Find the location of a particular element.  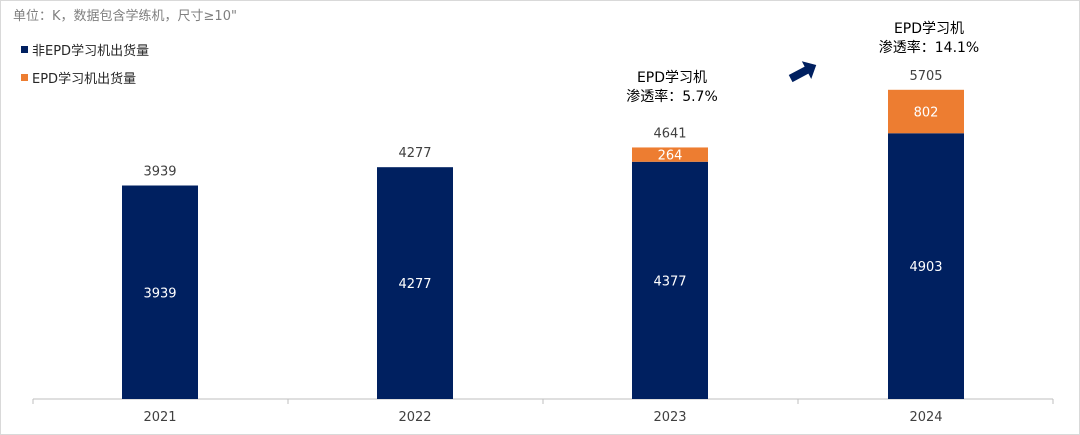

callout-2023-title: EPD学习机 is located at coordinates (672, 78).